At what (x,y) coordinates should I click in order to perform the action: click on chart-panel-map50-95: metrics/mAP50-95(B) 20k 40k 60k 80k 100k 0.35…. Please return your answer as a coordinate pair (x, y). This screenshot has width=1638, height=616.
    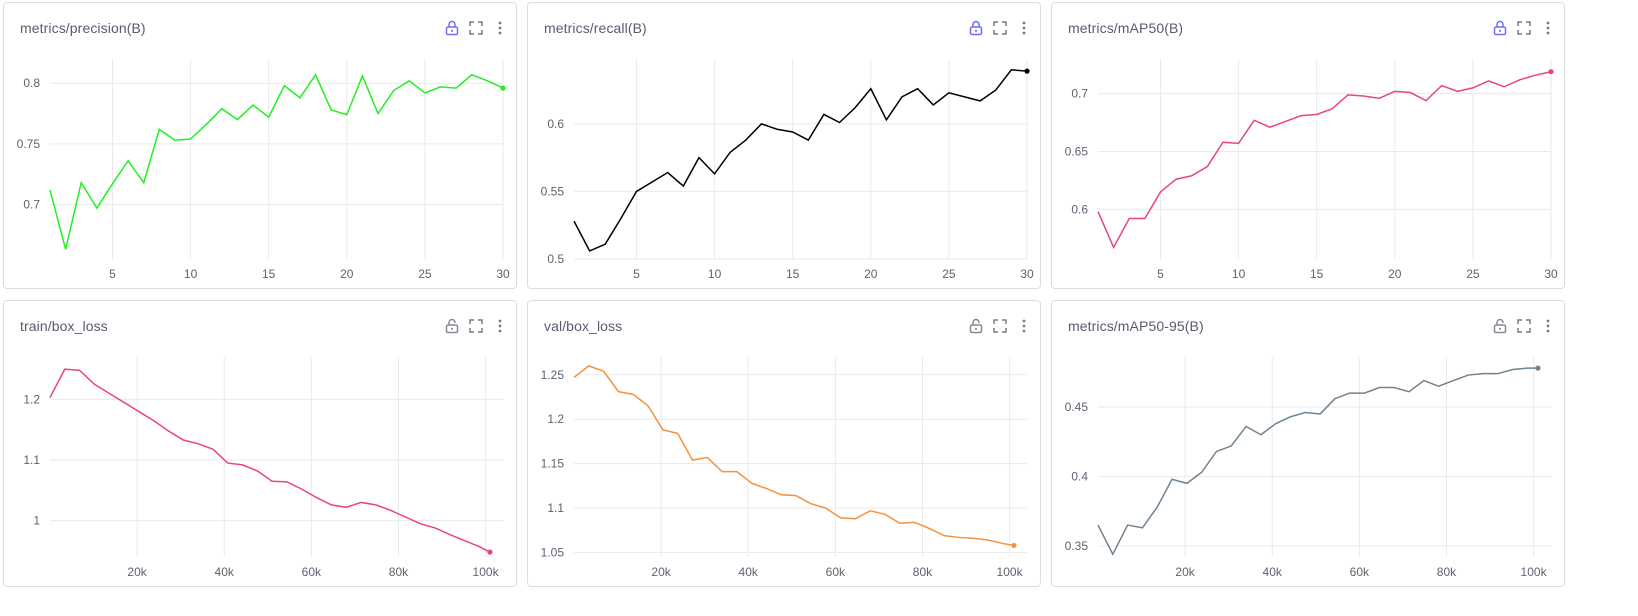
    Looking at the image, I should click on (1308, 443).